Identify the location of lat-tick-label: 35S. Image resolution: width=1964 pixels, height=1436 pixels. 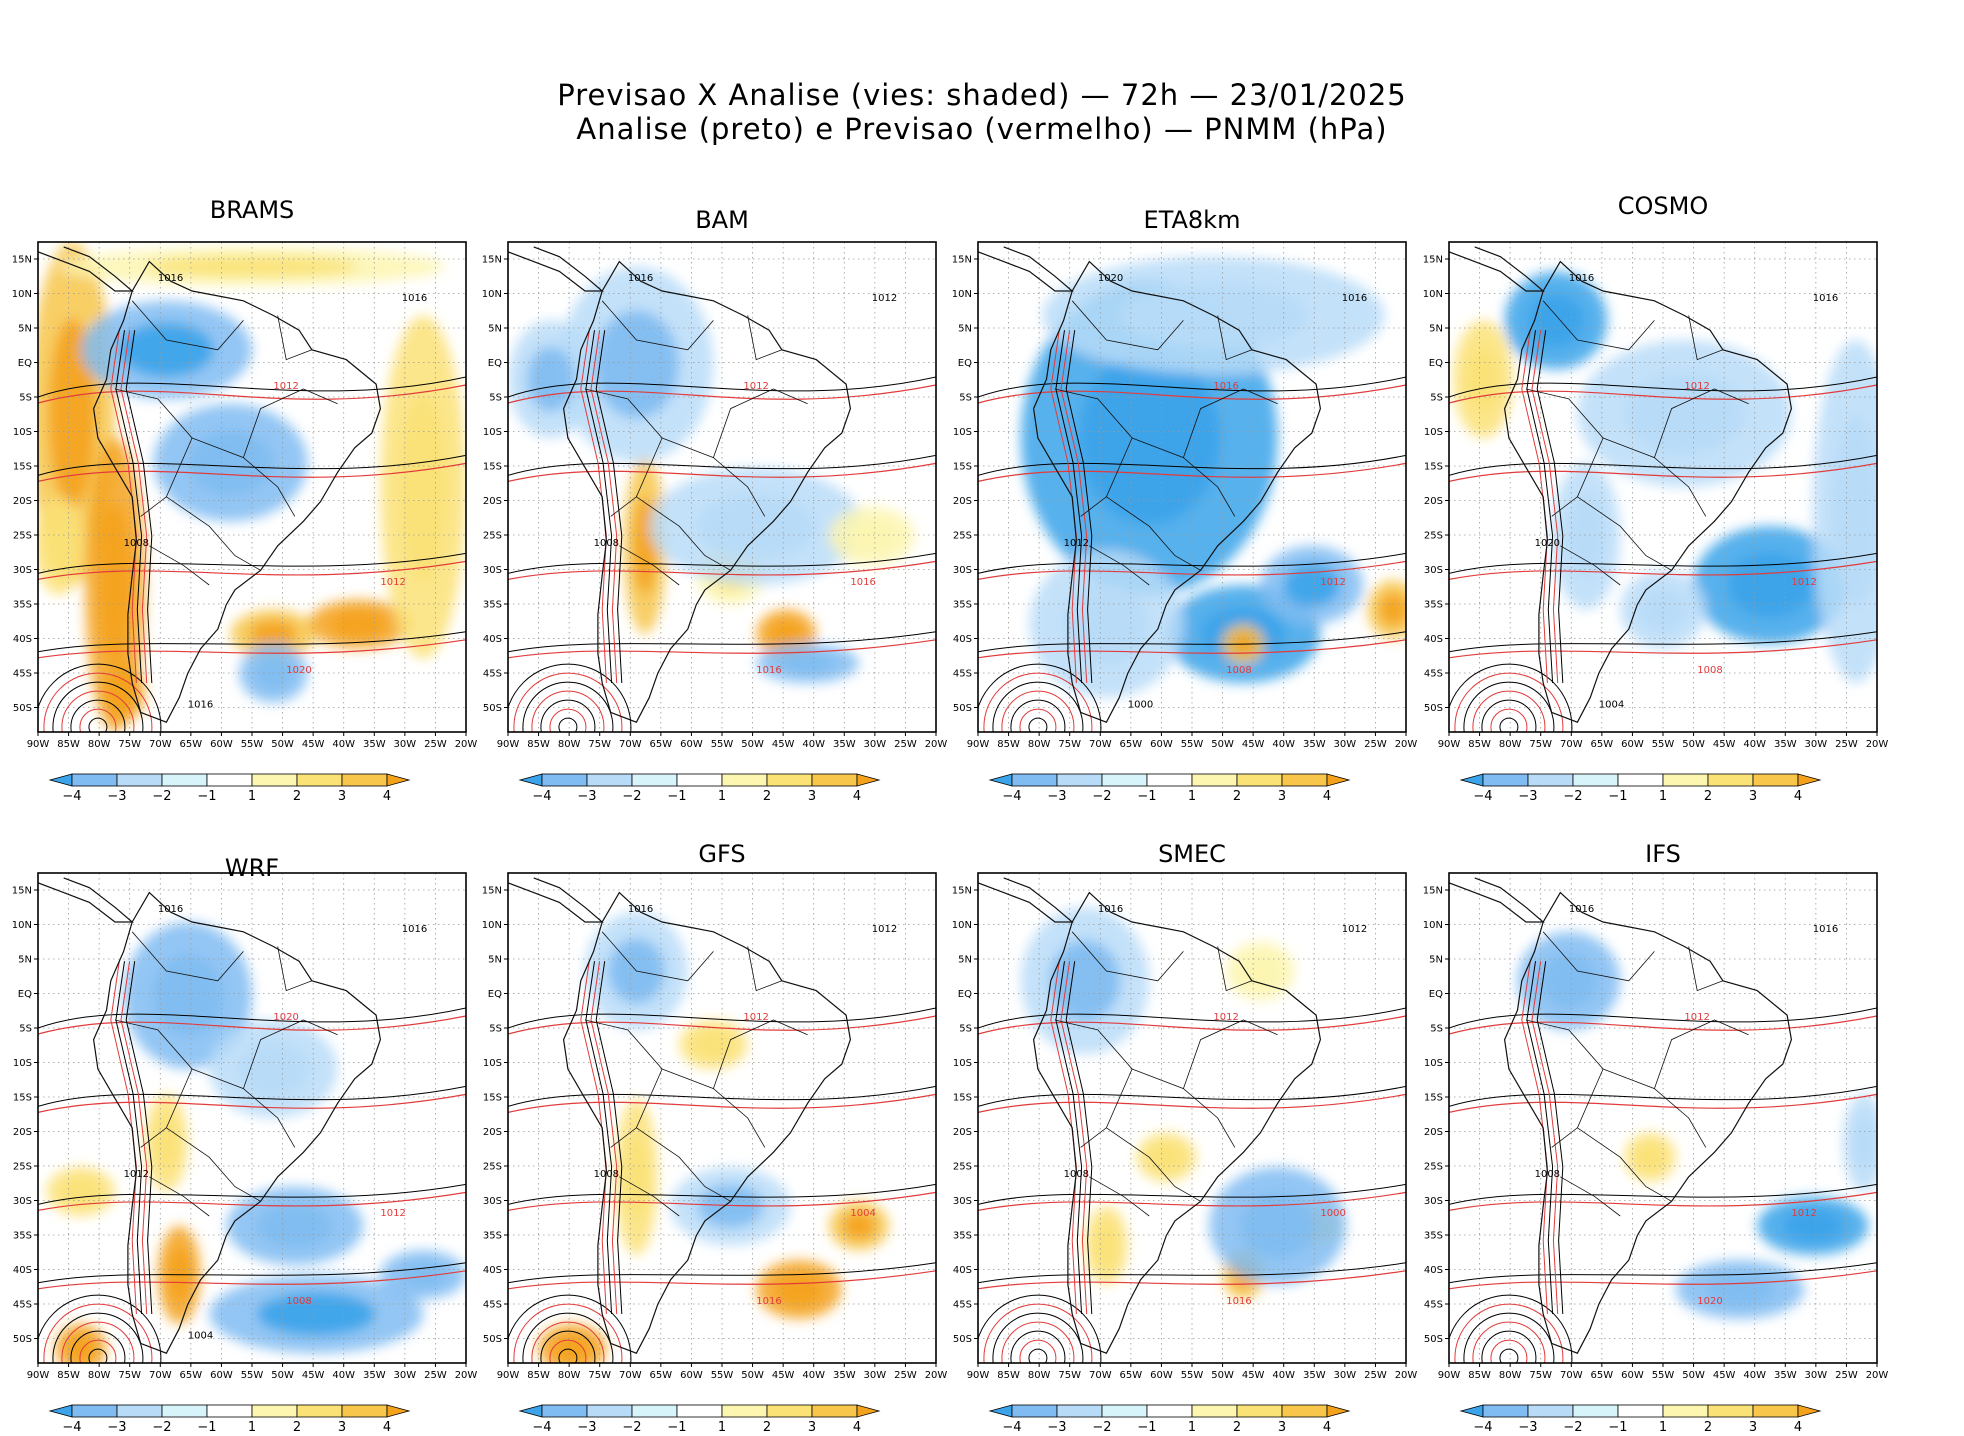
(1433, 1236).